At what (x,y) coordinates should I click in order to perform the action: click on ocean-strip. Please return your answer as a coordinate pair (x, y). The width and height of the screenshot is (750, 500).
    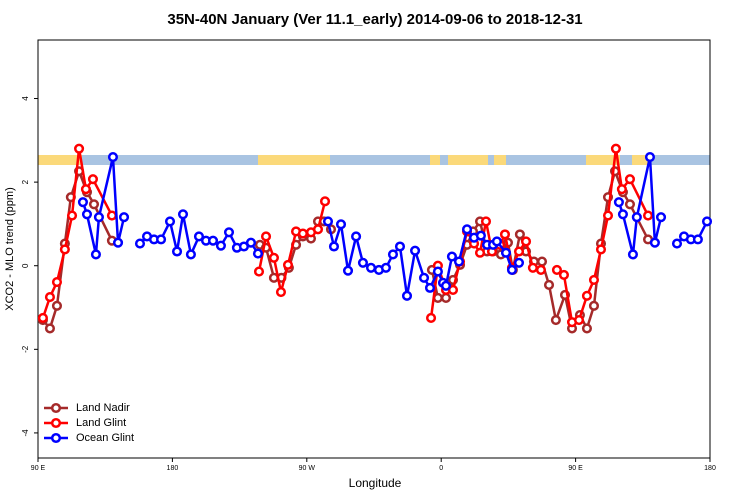
    Looking at the image, I should click on (374, 160).